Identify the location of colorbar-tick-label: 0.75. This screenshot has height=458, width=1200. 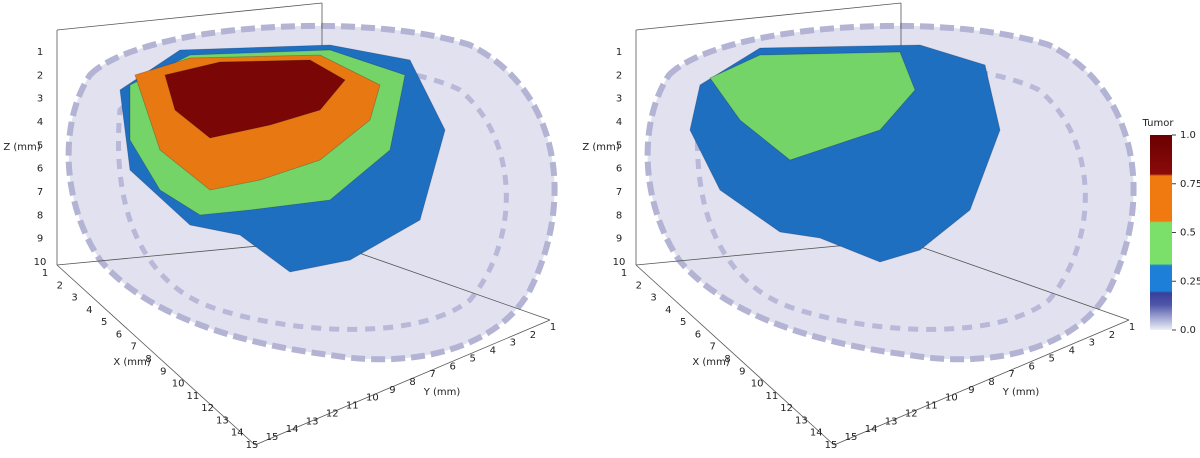
(1190, 184).